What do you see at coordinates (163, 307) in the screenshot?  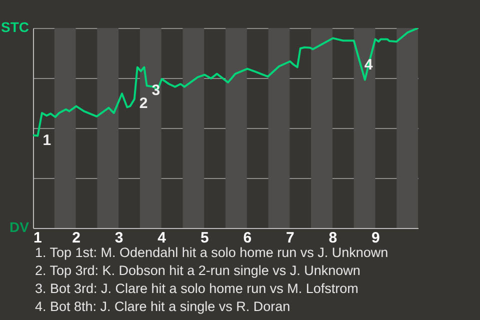 I see `text: 4. Bot 8th: J. Clare hit a single vs R. Doran` at bounding box center [163, 307].